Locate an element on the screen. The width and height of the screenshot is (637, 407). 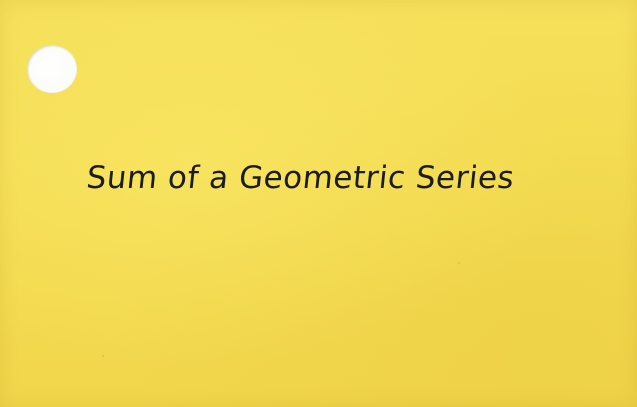
punch-hole is located at coordinates (52, 69).